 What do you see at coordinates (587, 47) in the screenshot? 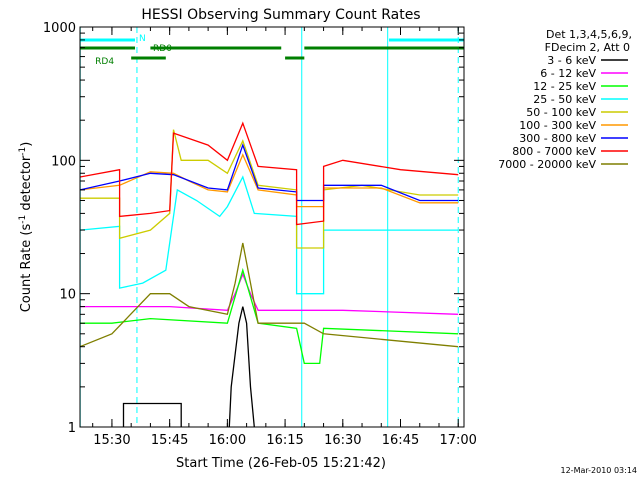
I see `legend-header-line2: FDecim 2, Att 0` at bounding box center [587, 47].